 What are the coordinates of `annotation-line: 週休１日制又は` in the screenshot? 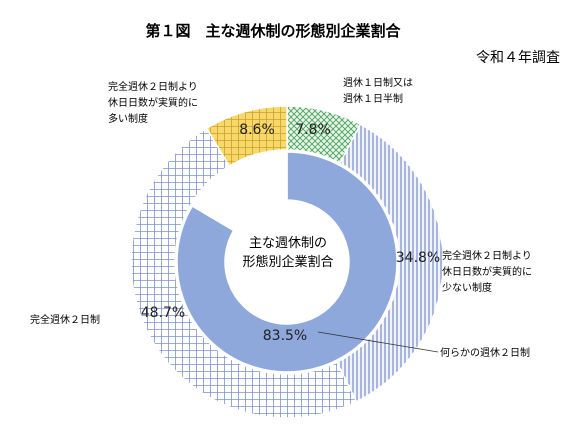 It's located at (378, 82).